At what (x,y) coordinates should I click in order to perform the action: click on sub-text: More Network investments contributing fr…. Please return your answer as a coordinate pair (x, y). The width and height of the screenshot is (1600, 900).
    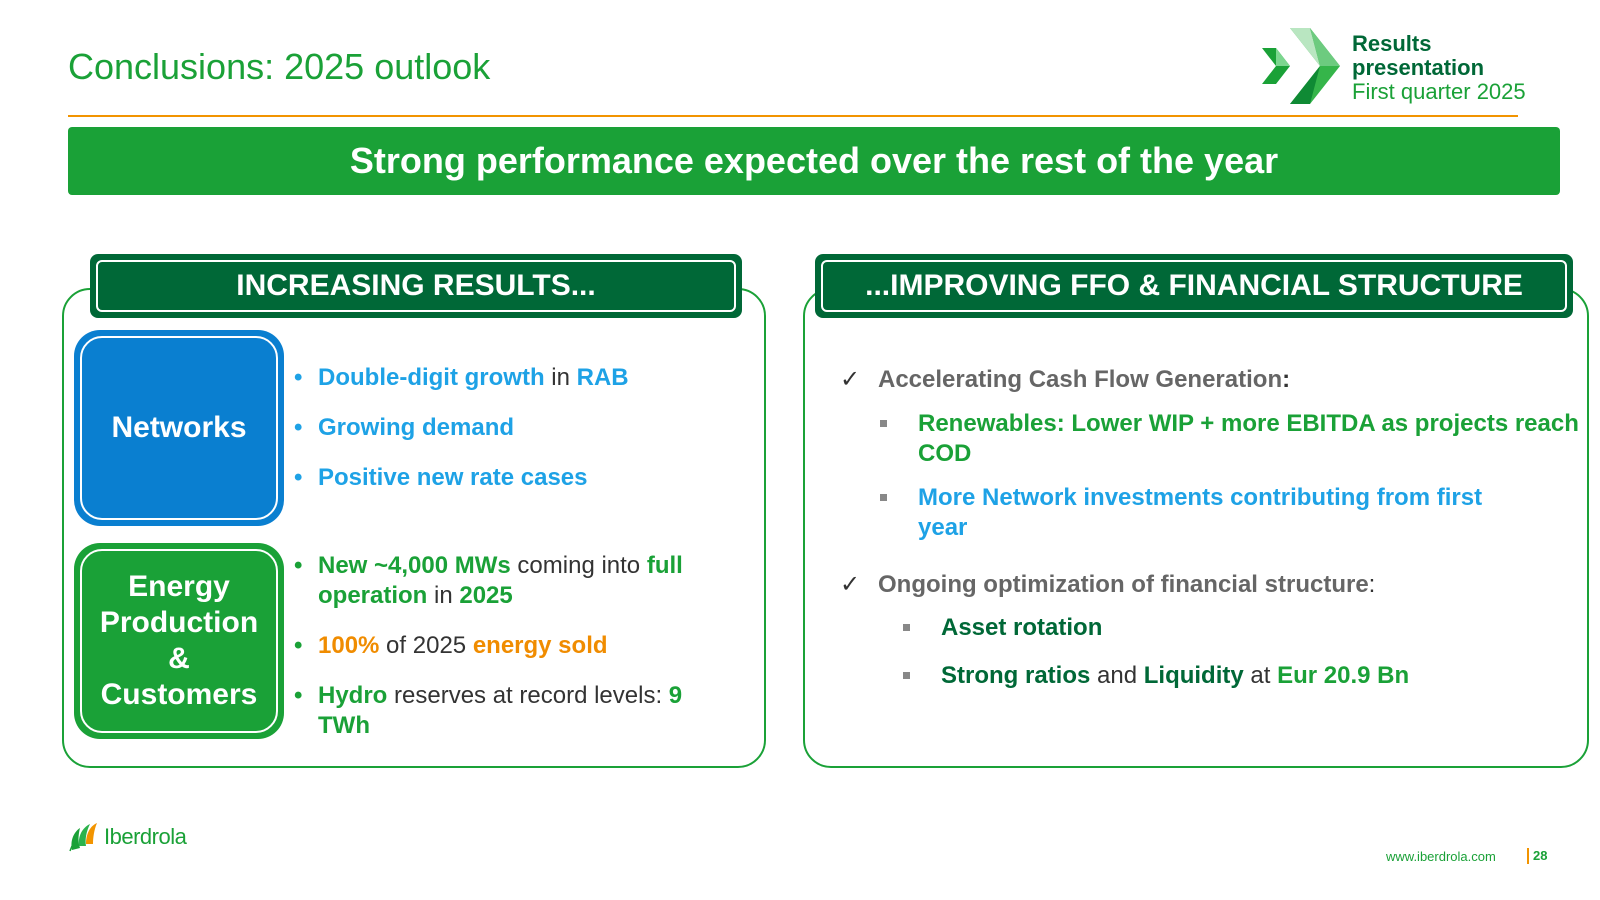
    Looking at the image, I should click on (1200, 512).